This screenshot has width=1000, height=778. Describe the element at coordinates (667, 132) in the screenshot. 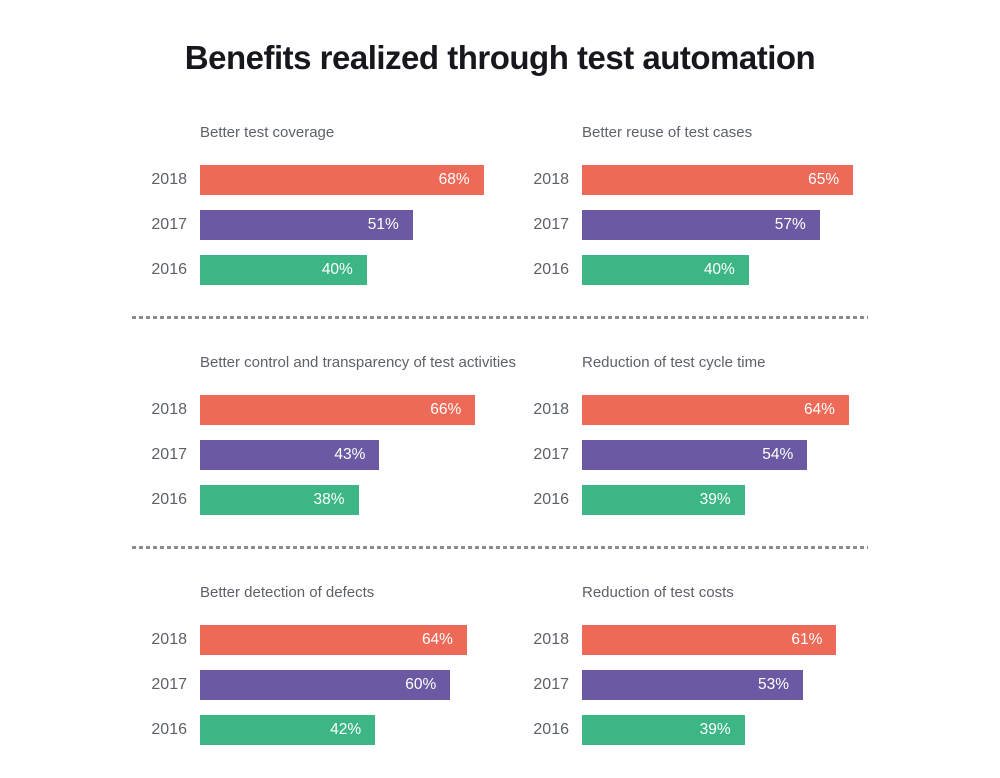

I see `chart-title: Better reuse of test cases` at that location.